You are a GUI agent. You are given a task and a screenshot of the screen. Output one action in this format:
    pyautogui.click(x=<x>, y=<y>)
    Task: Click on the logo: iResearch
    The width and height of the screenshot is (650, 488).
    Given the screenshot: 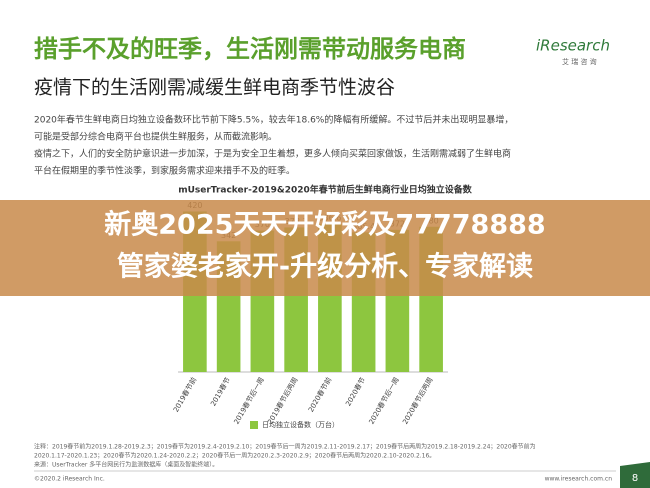 What is the action you would take?
    pyautogui.click(x=573, y=46)
    